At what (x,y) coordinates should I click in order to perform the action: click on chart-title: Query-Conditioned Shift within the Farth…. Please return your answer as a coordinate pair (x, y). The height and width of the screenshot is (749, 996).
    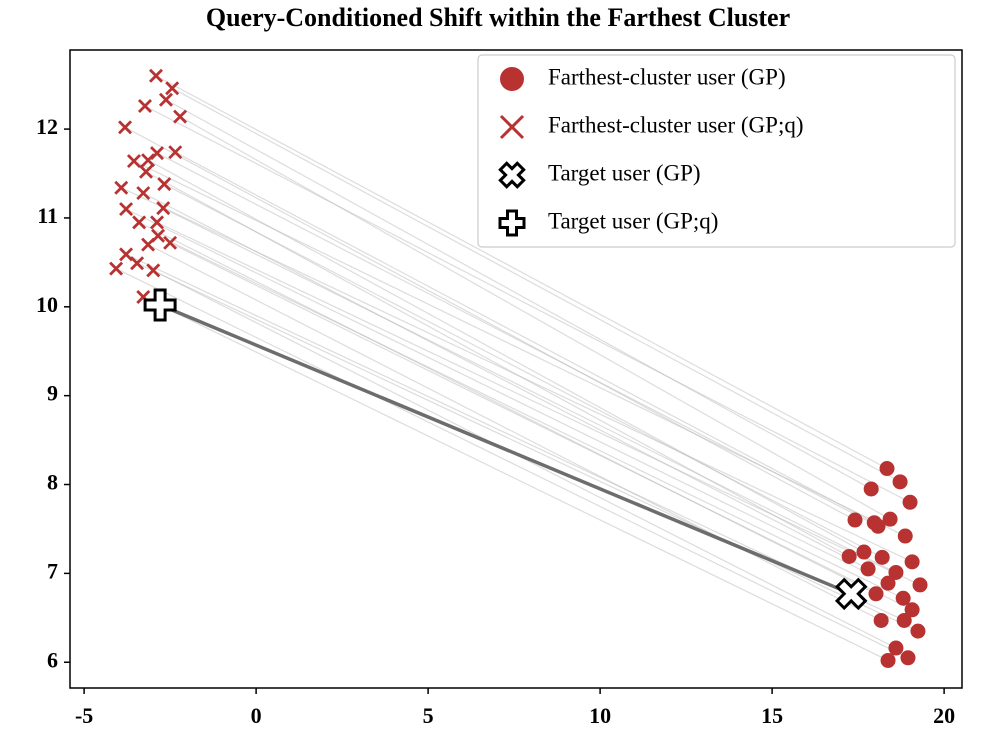
    Looking at the image, I should click on (498, 17).